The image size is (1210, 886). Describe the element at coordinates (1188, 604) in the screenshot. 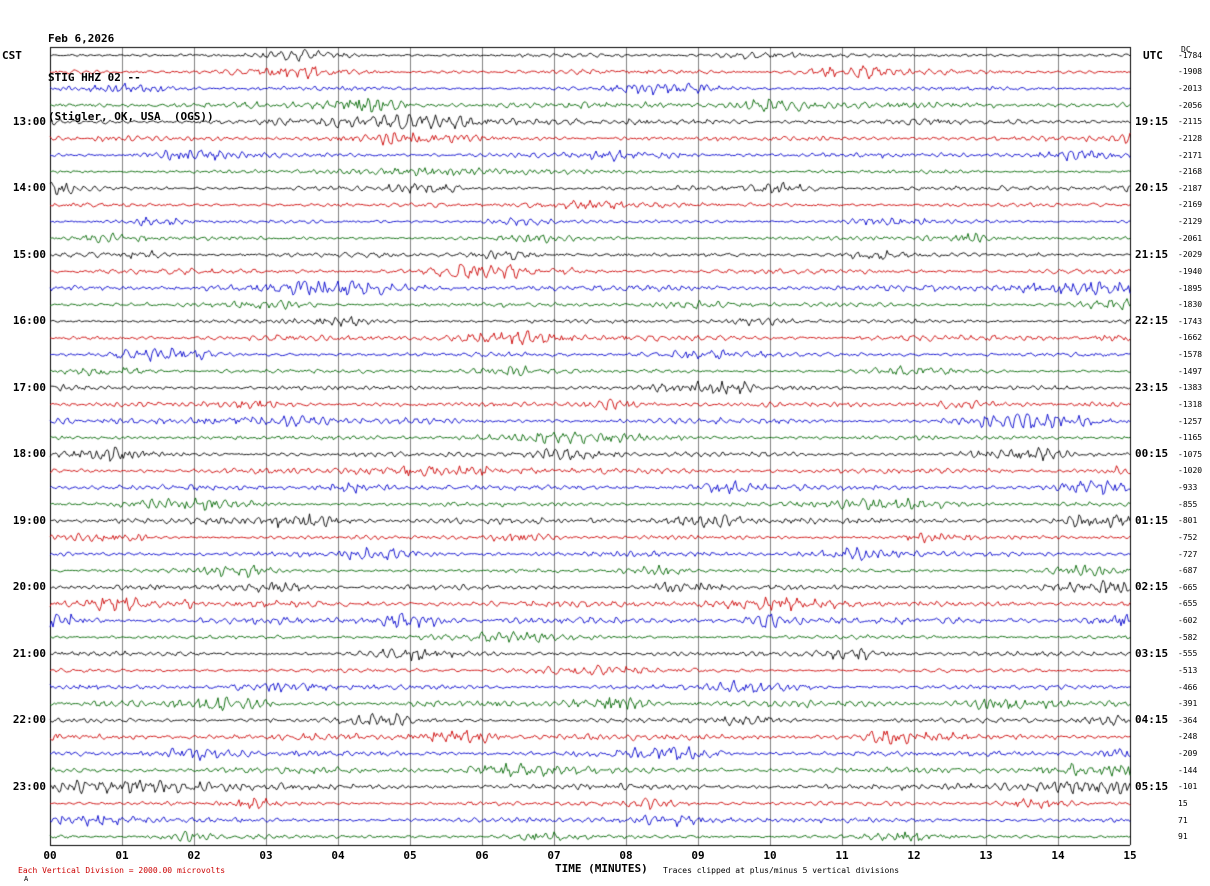

I see `dc-offset-value: -655` at that location.